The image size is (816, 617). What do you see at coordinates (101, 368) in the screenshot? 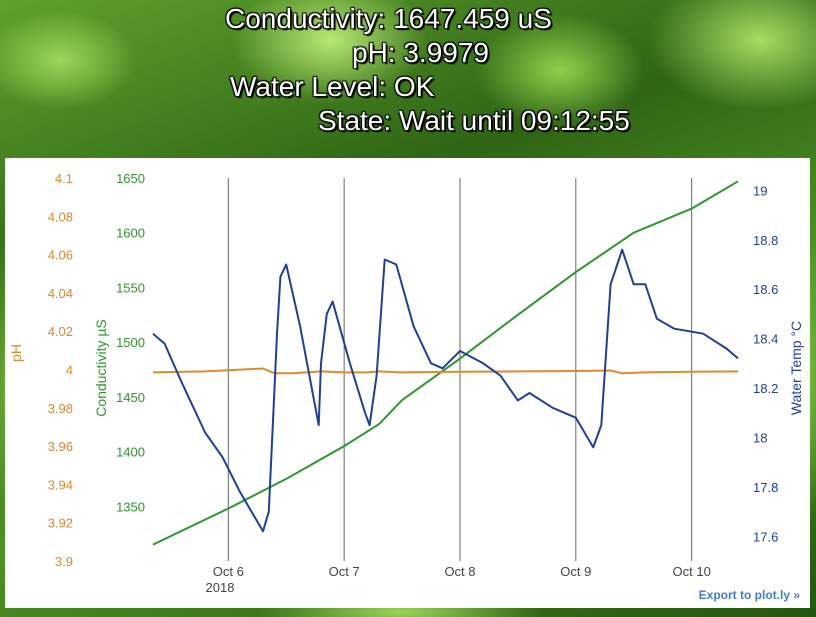
I see `conductivity-axis-title: Conductivity µS` at bounding box center [101, 368].